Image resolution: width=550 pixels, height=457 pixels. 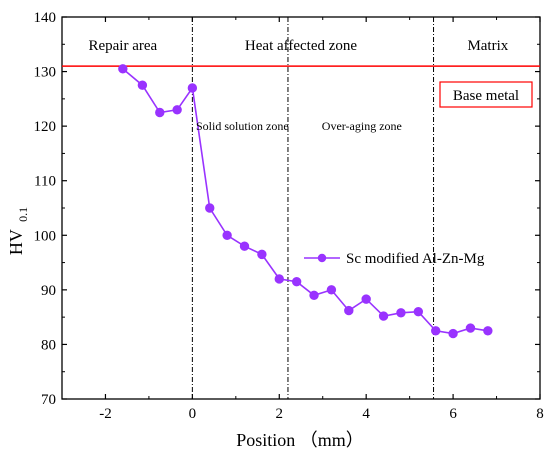 What do you see at coordinates (242, 126) in the screenshot?
I see `sub-zone-label: Solid solution zone` at bounding box center [242, 126].